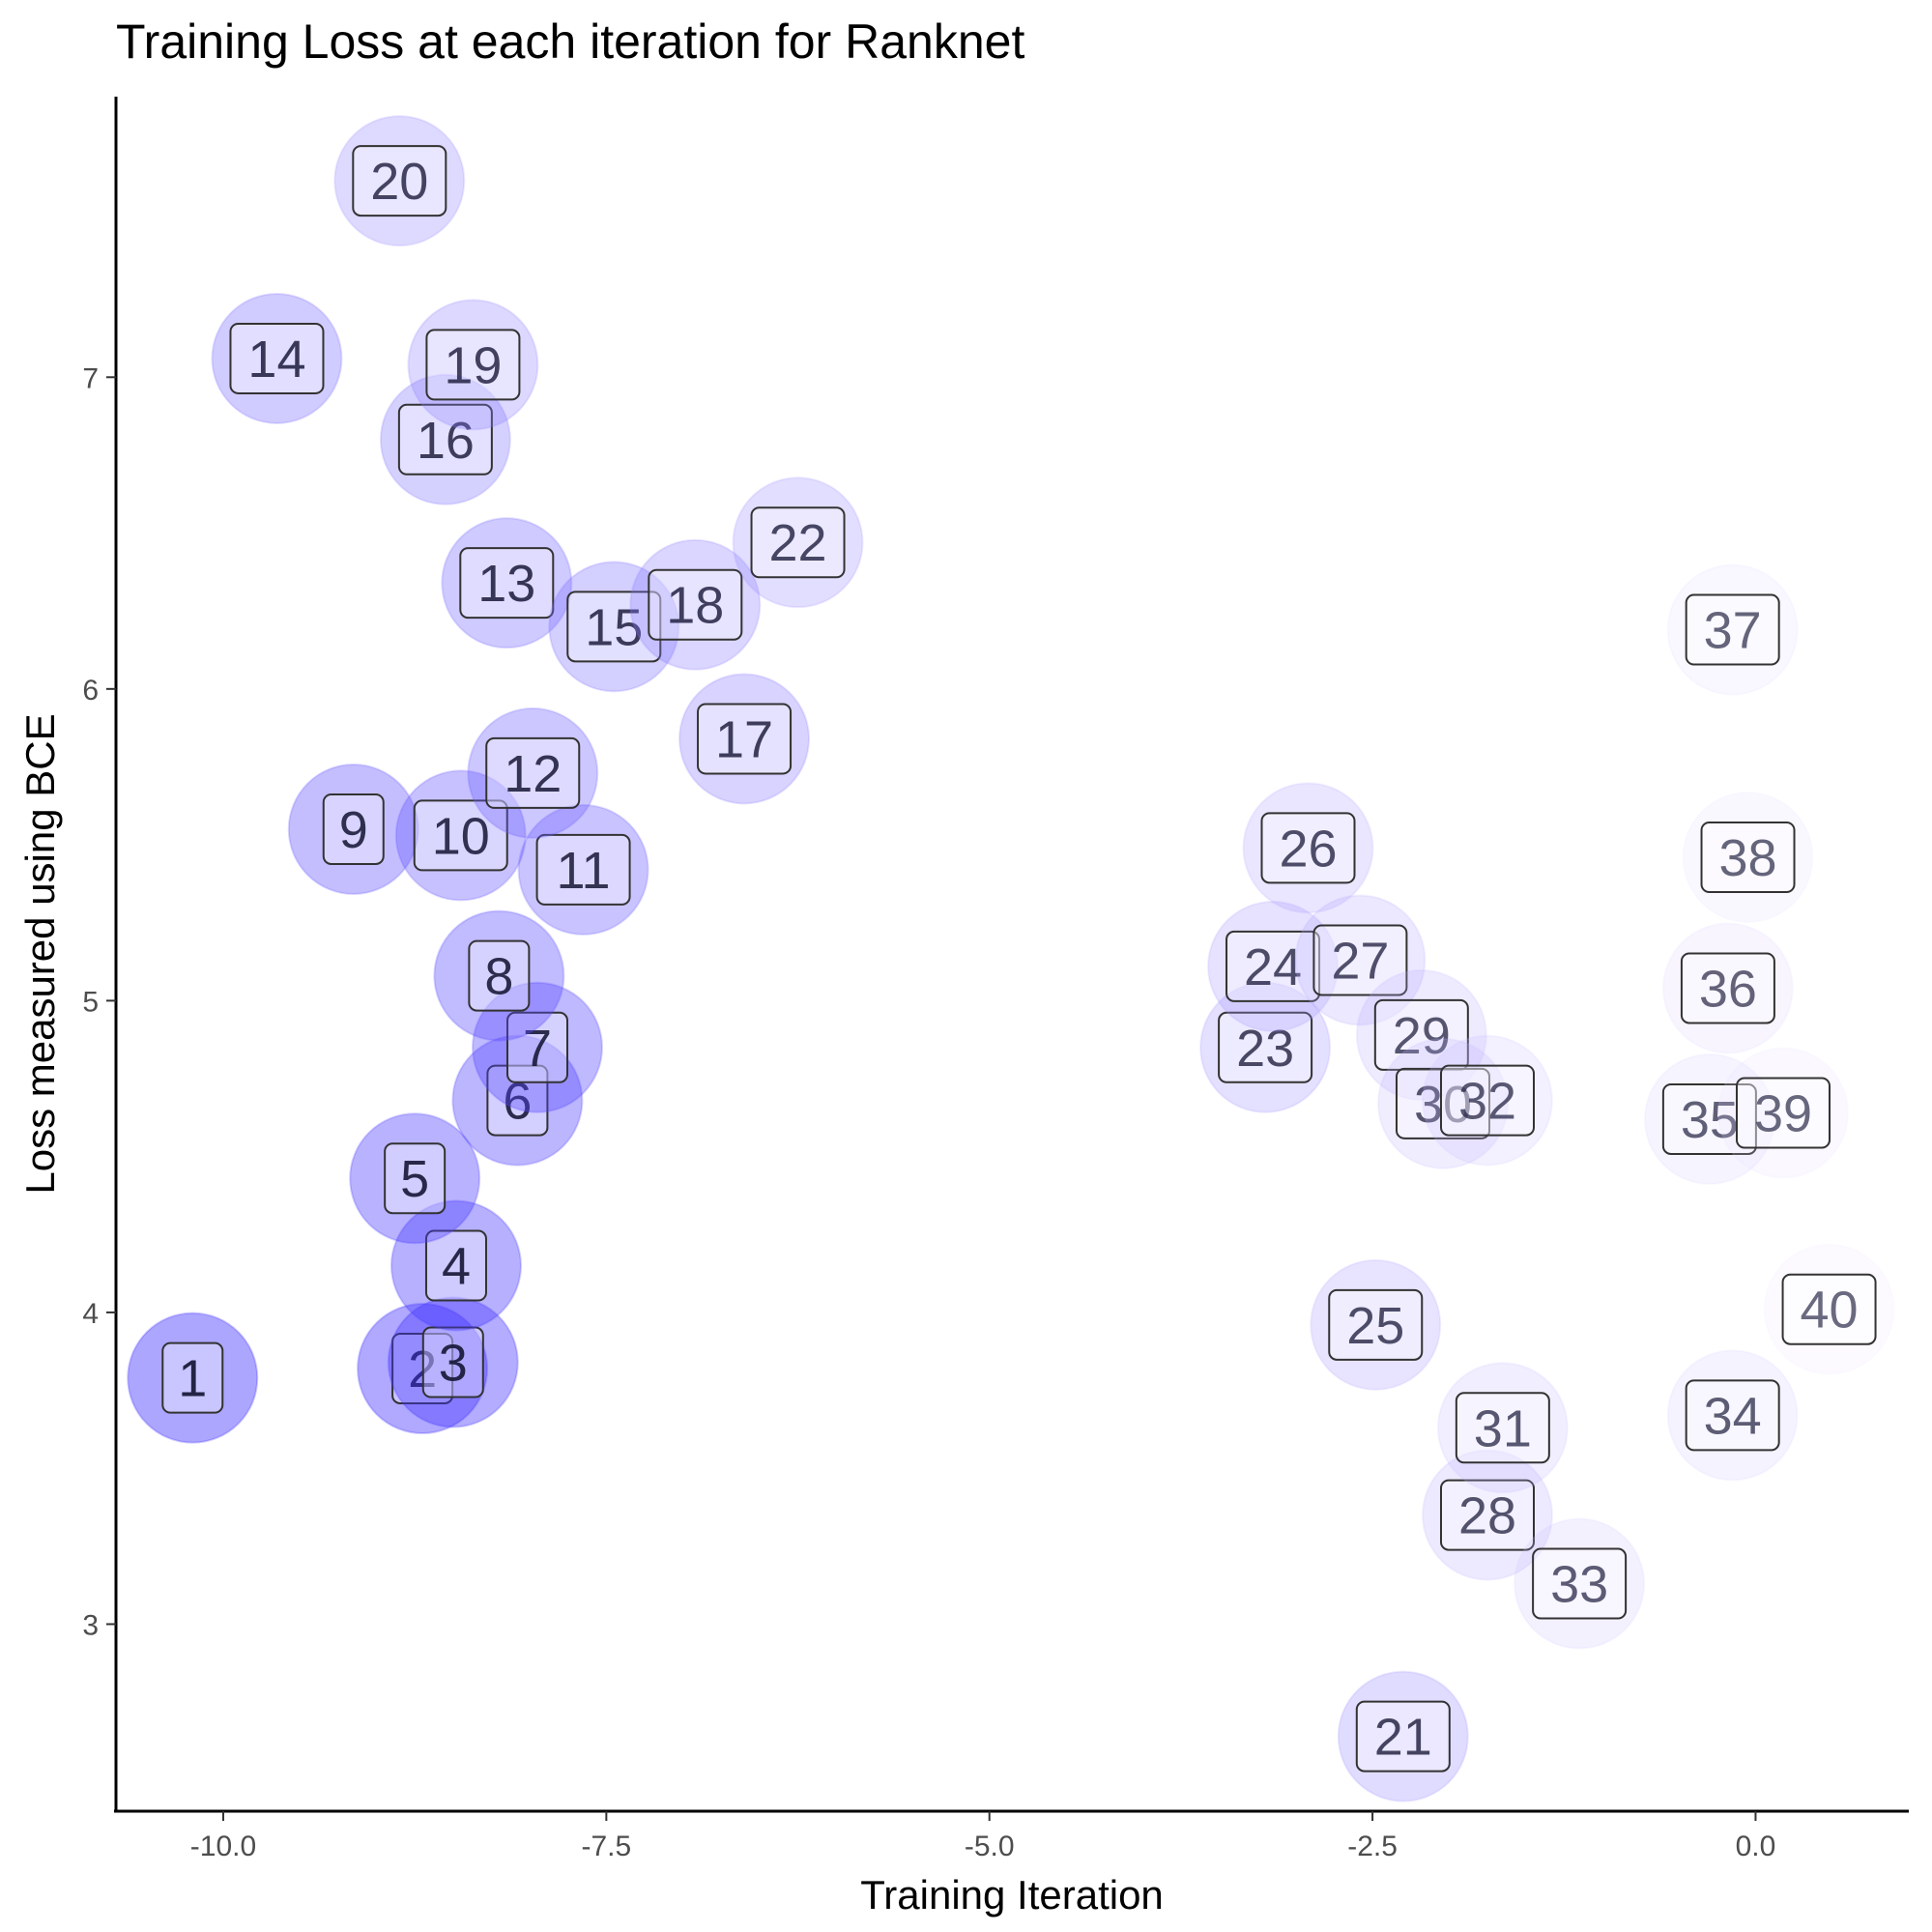 The height and width of the screenshot is (1932, 1932). I want to click on data-point: 35, so click(1709, 1119).